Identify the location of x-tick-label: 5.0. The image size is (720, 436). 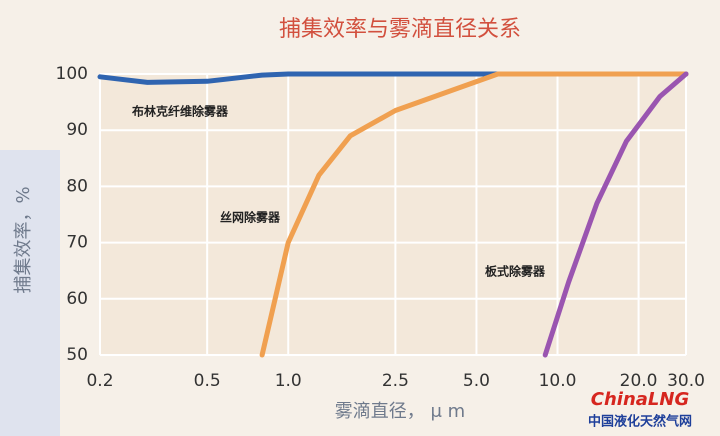
(476, 381).